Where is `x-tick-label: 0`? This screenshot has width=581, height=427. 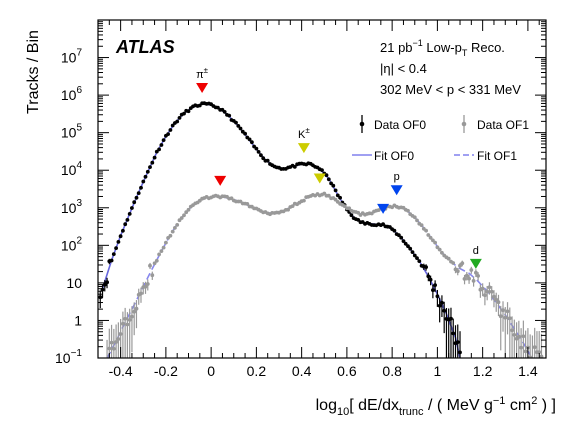 x-tick-label: 0 is located at coordinates (211, 371).